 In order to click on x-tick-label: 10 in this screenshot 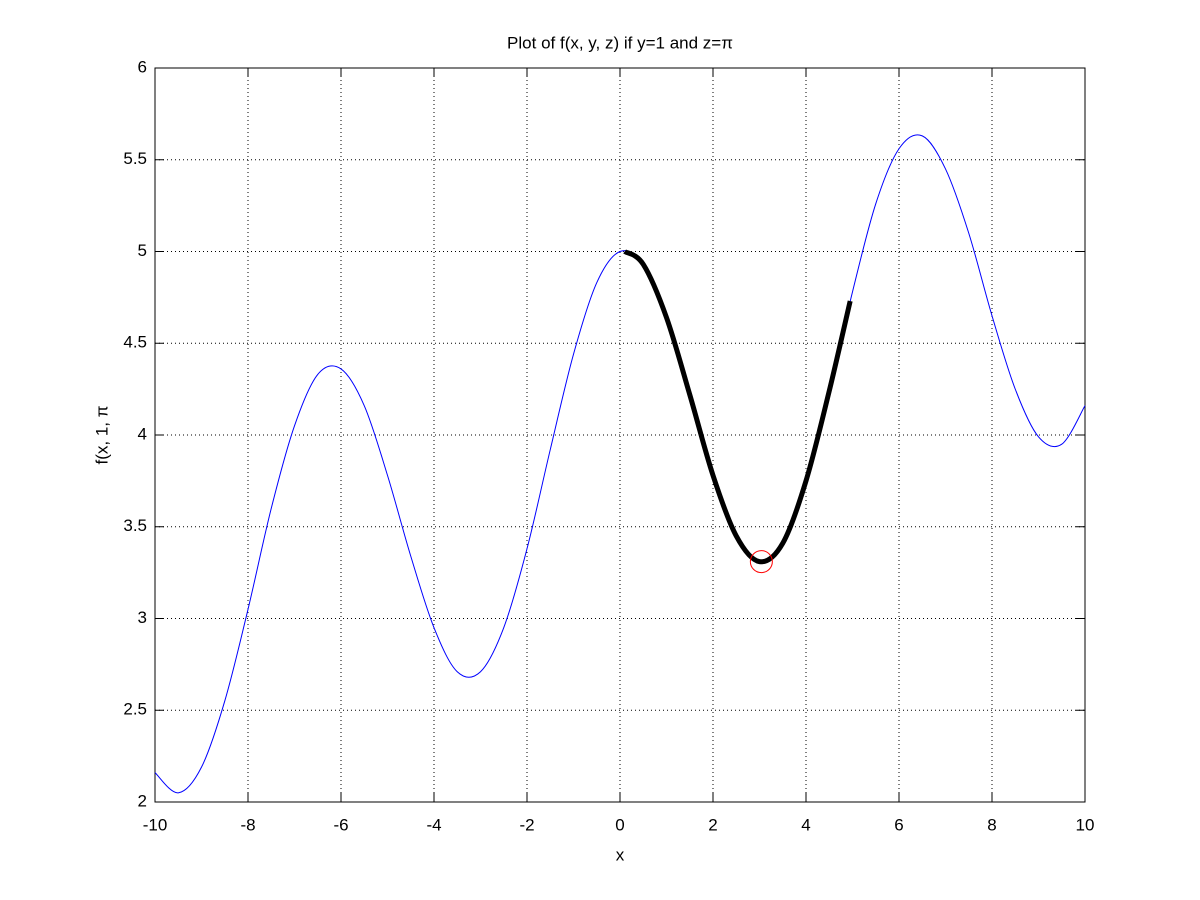, I will do `click(1085, 824)`.